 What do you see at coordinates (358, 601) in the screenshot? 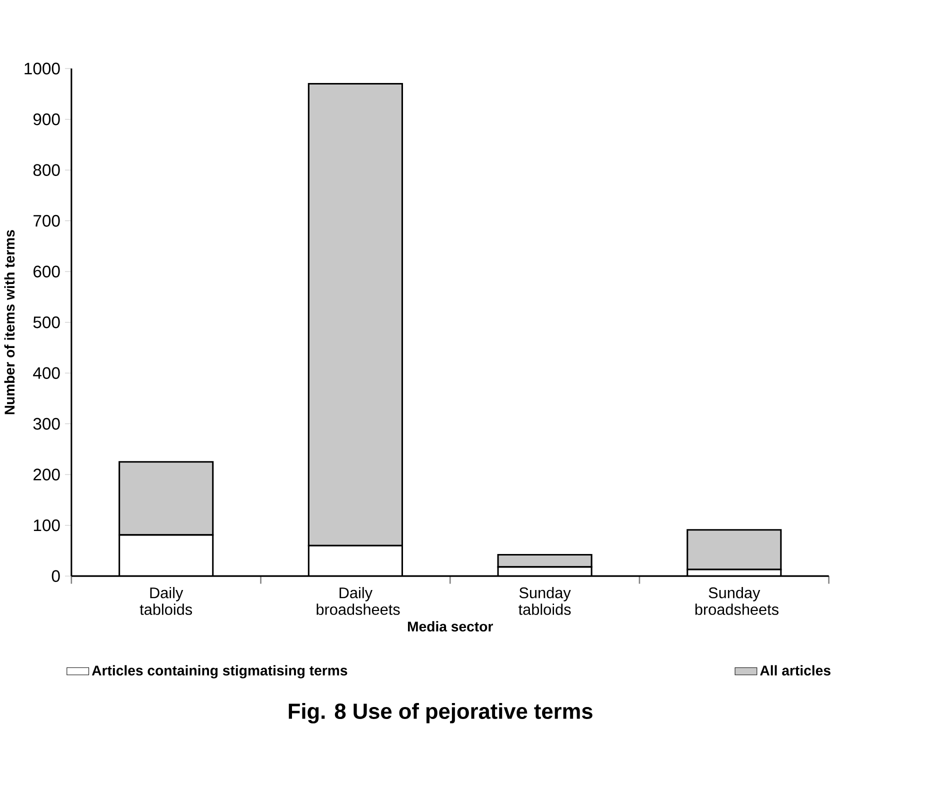
I see `x-tick-label: Daily broadsheets` at bounding box center [358, 601].